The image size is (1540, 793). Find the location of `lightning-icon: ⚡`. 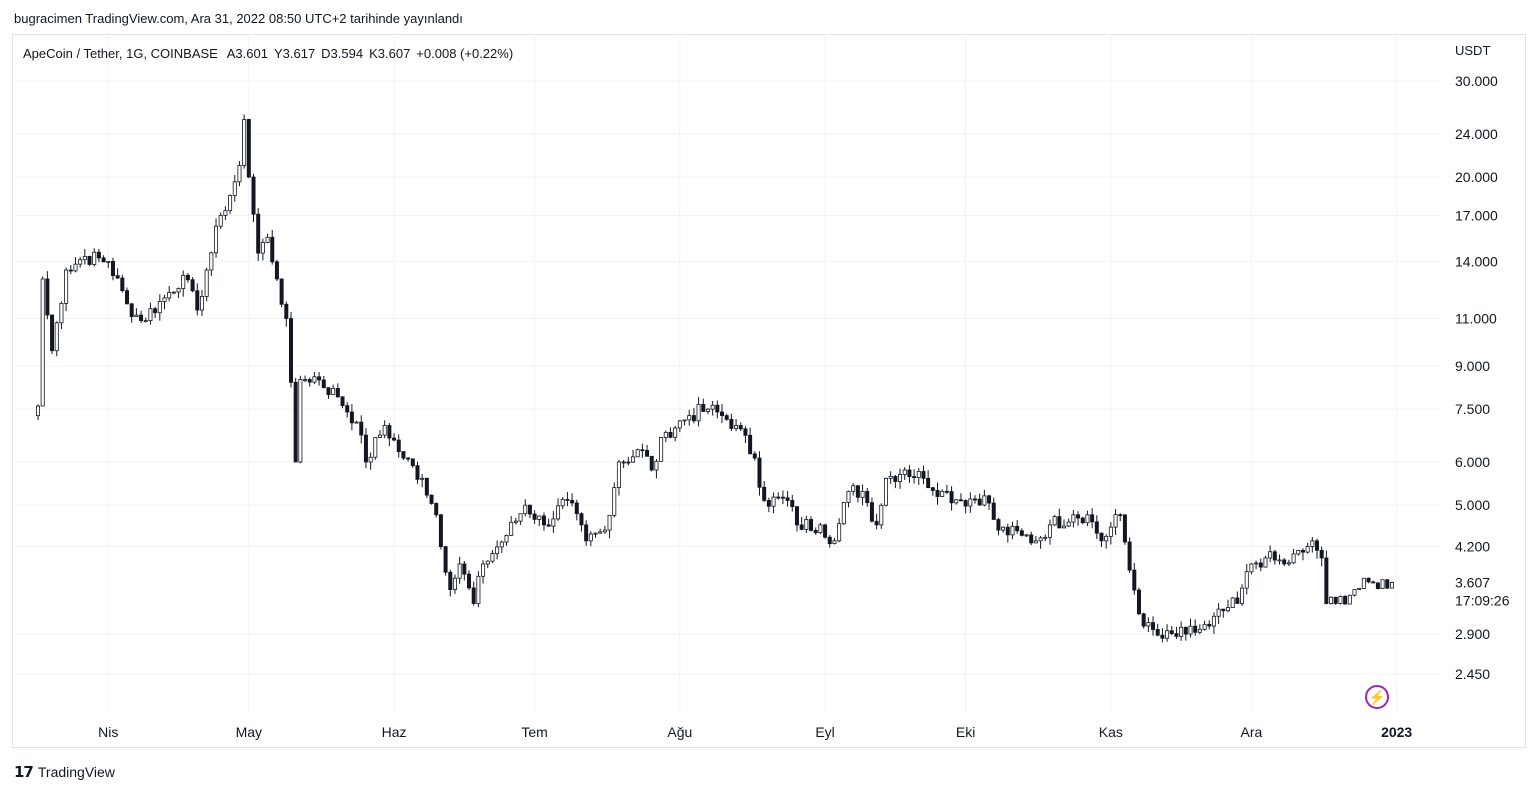

lightning-icon: ⚡ is located at coordinates (1377, 697).